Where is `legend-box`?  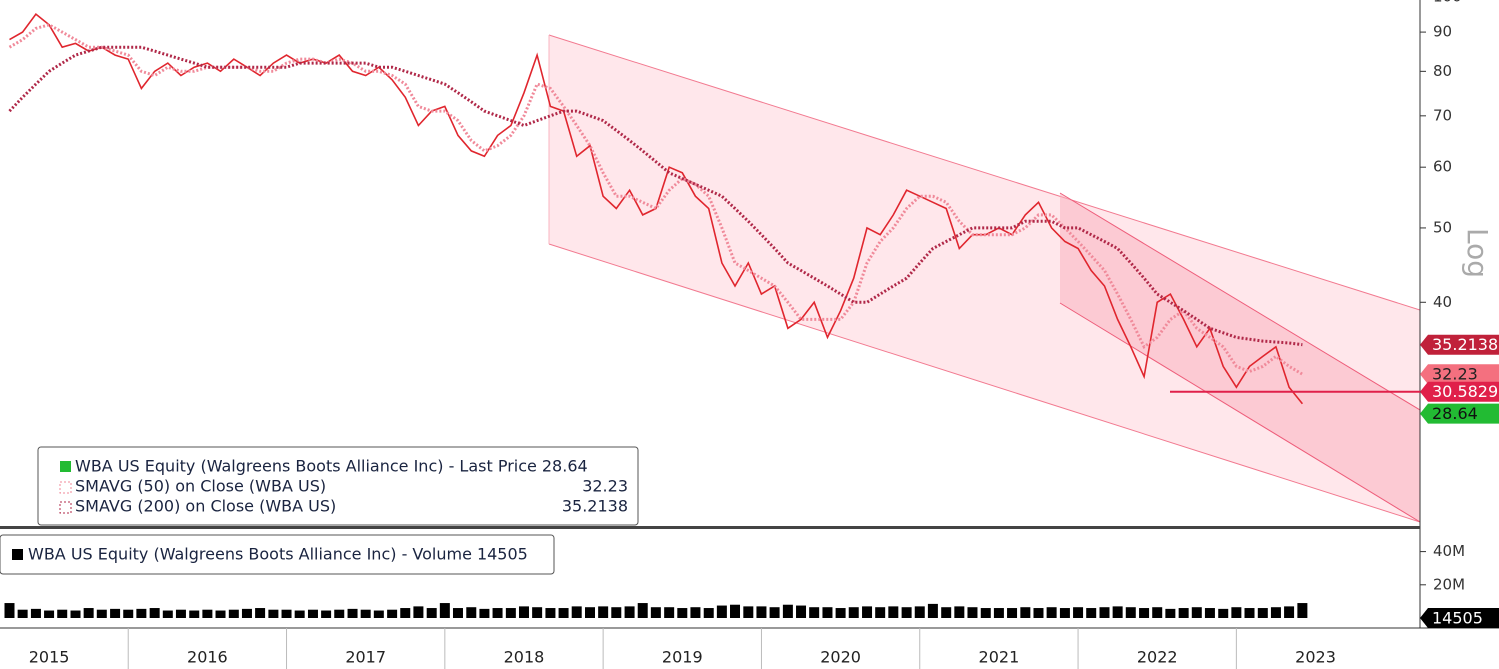 legend-box is located at coordinates (338, 486).